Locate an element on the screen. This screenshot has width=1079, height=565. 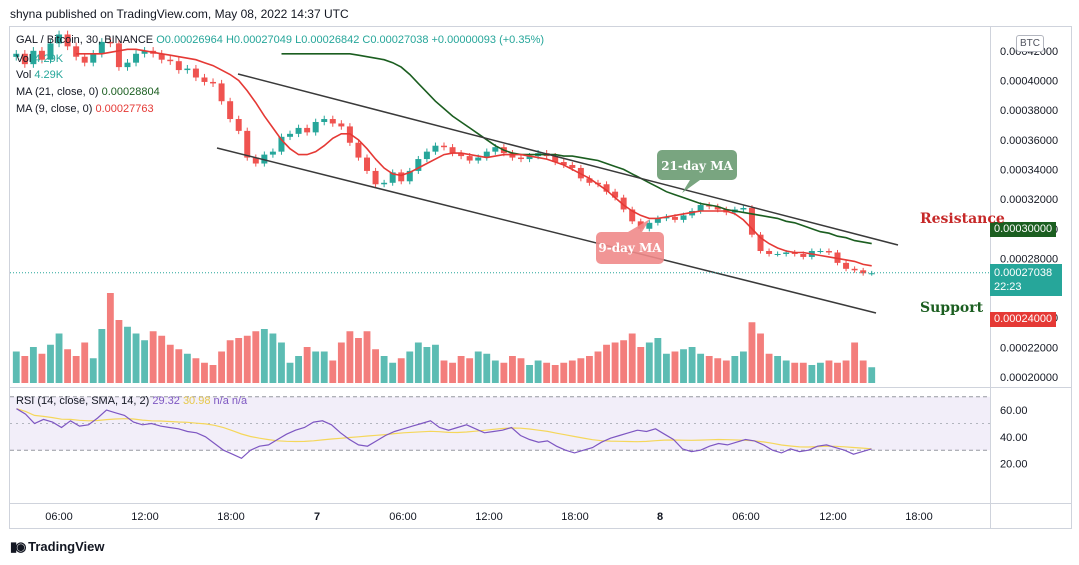
tradingview-logo: ▮◉ TradingView is located at coordinates (57, 547).